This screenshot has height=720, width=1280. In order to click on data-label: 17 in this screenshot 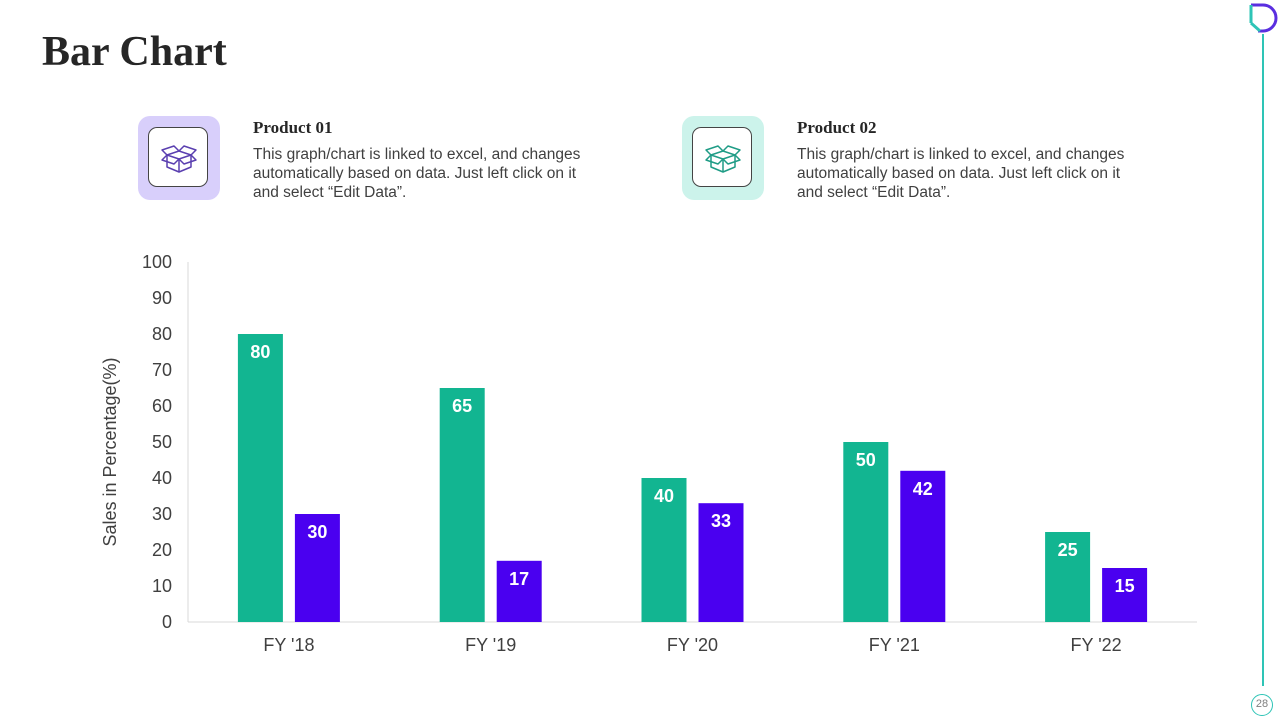, I will do `click(519, 579)`.